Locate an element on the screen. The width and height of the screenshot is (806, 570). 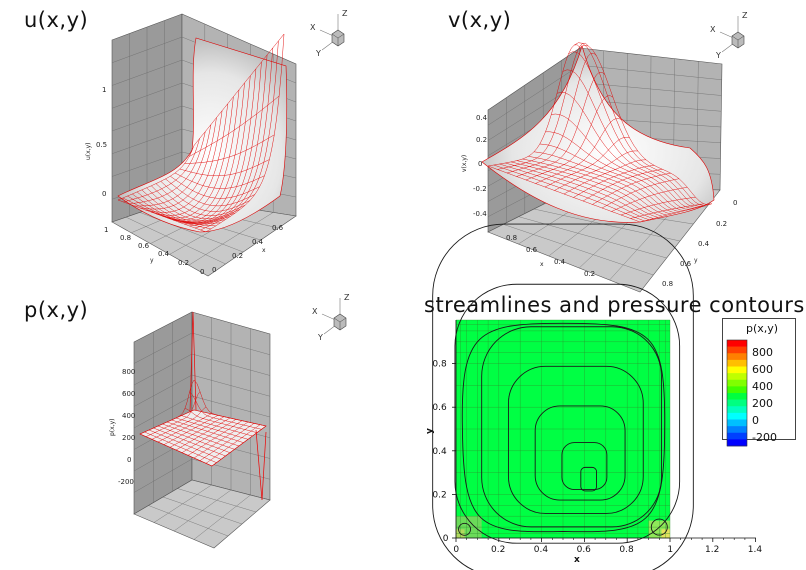
p-surface-mesh is located at coordinates (203, 423).